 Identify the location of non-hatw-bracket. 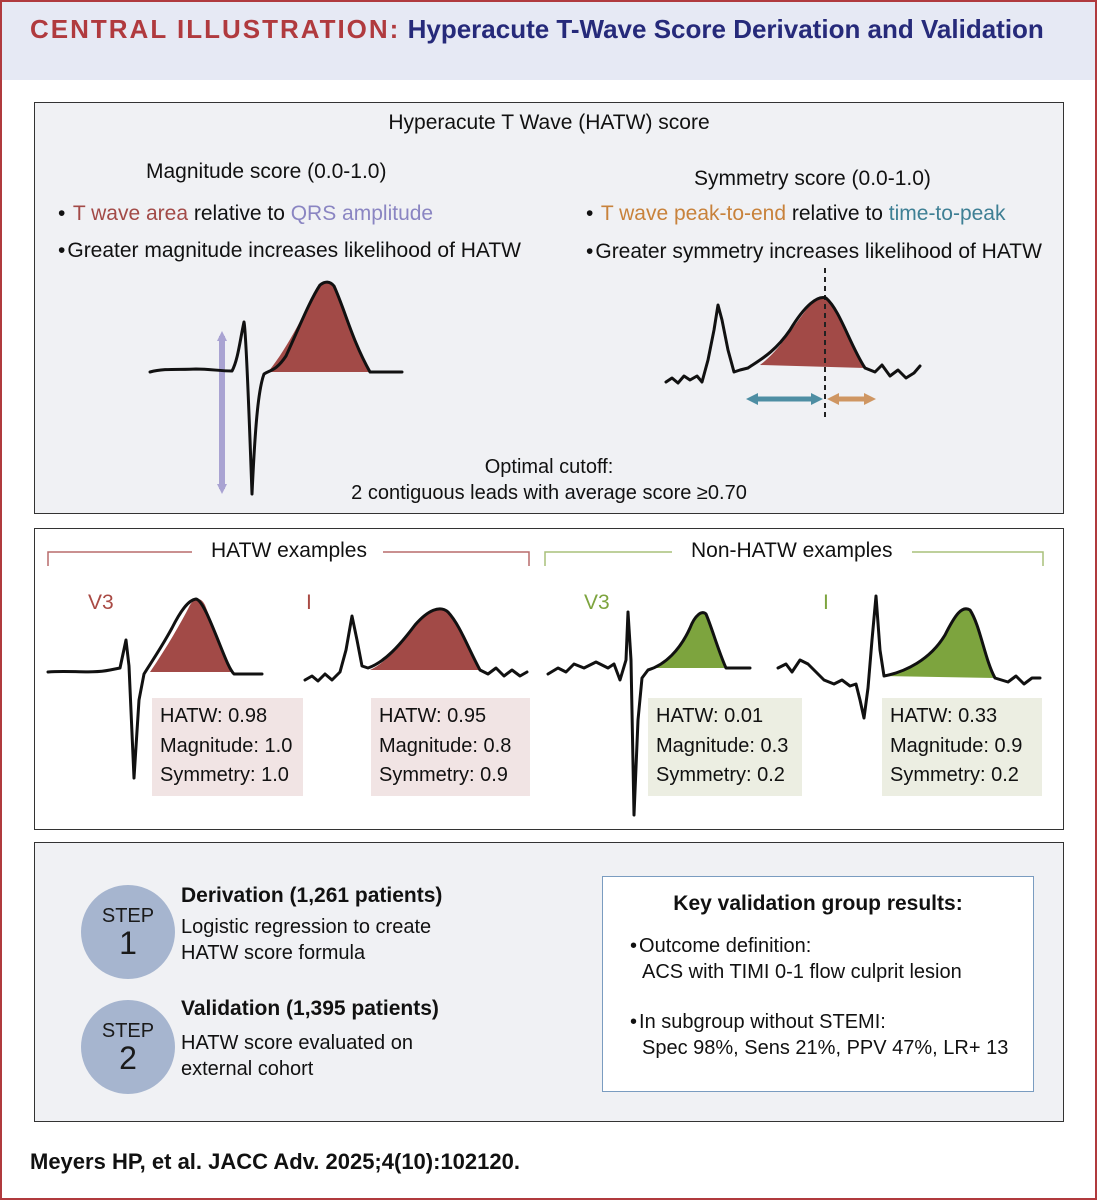
(794, 558).